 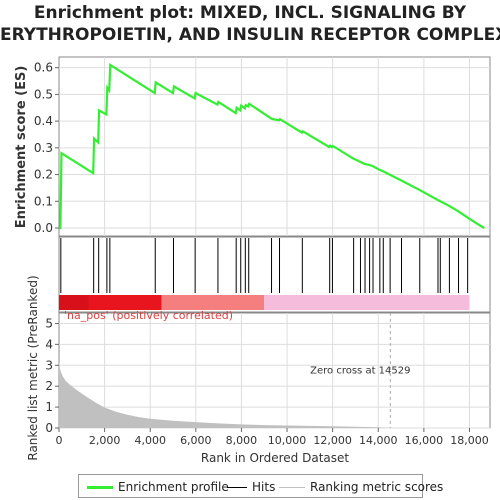 I want to click on x-axis-label: Rank in Ordered Dataset, so click(x=275, y=458).